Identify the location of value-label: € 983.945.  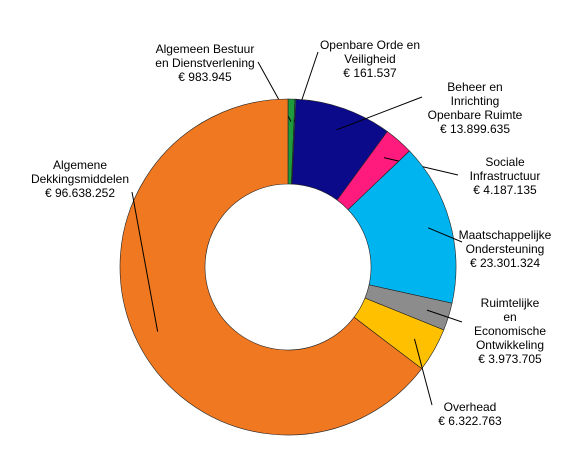
(205, 77).